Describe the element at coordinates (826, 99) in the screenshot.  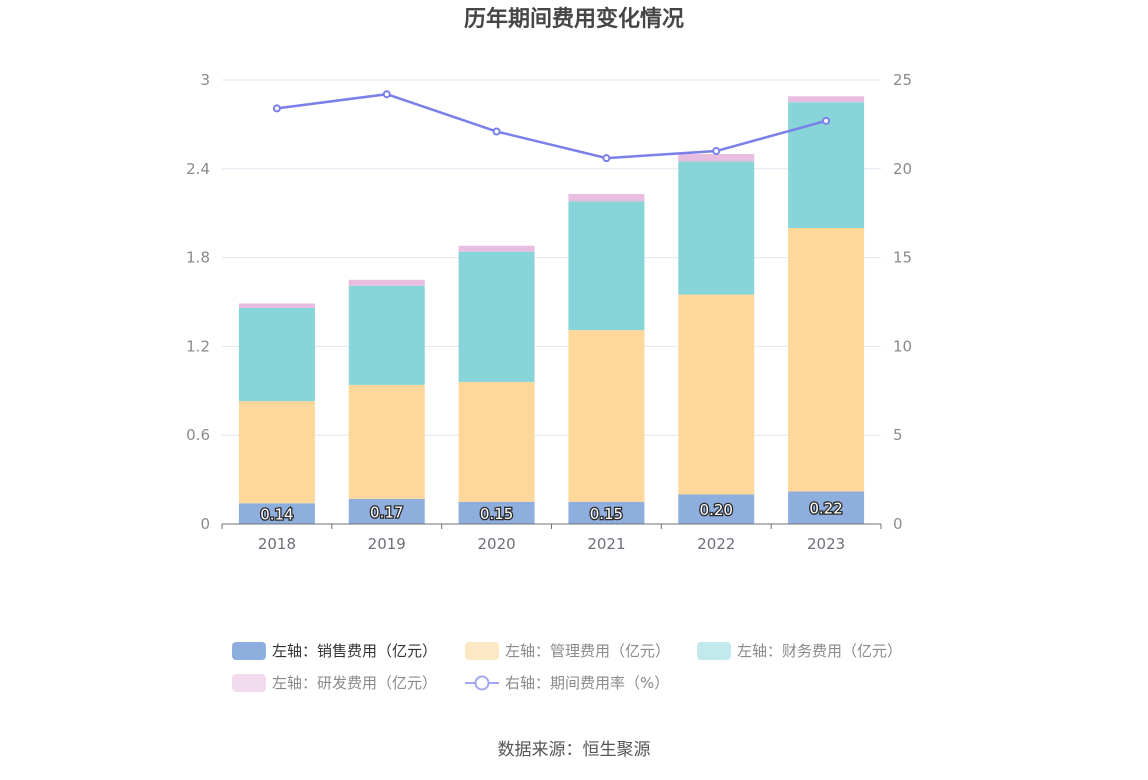
I see `bar-rd-2023` at that location.